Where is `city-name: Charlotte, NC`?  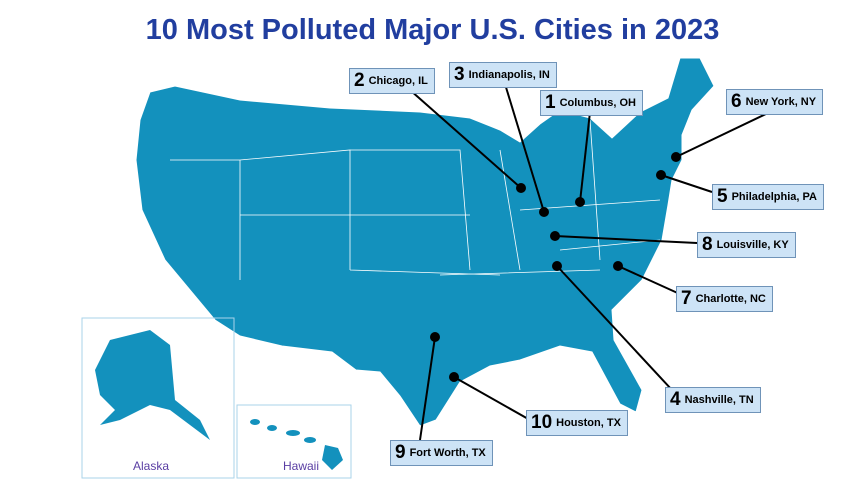 city-name: Charlotte, NC is located at coordinates (730, 299).